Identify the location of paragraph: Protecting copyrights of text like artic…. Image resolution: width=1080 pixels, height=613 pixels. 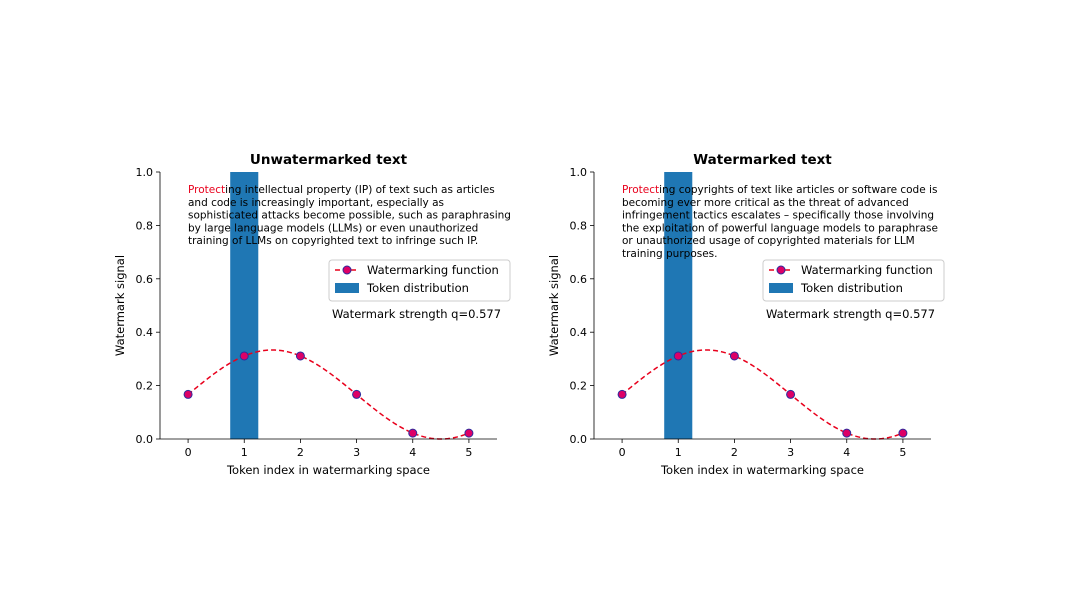
(780, 222).